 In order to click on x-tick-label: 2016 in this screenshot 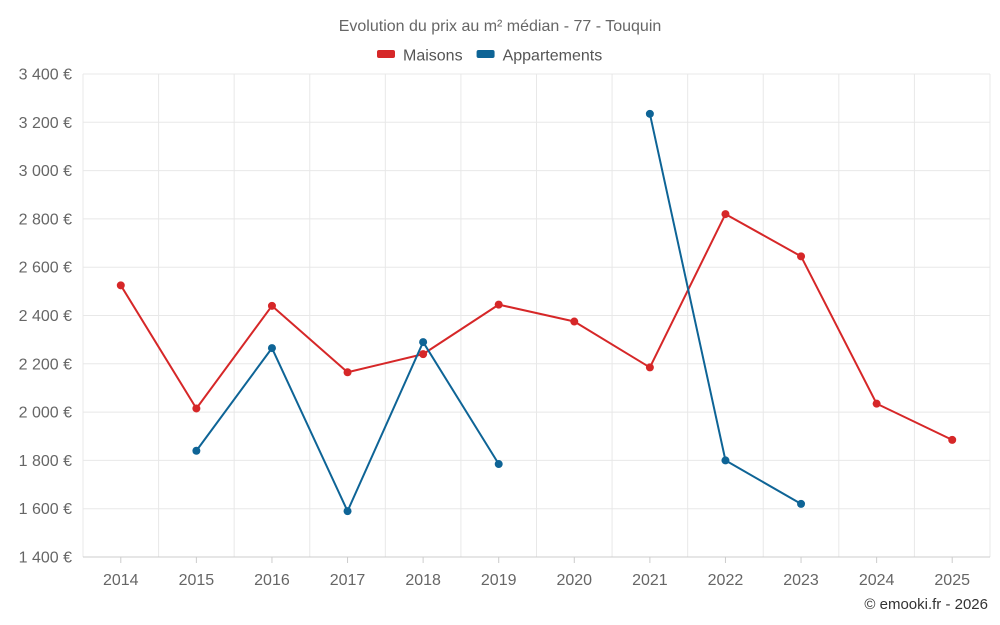, I will do `click(272, 580)`.